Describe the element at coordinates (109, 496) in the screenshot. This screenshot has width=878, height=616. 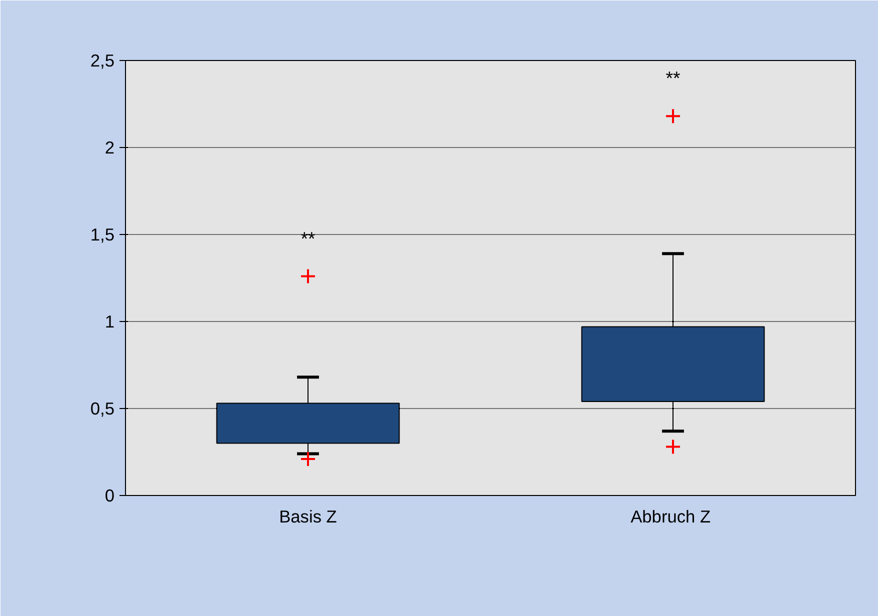
I see `y-tick-label: 0` at that location.